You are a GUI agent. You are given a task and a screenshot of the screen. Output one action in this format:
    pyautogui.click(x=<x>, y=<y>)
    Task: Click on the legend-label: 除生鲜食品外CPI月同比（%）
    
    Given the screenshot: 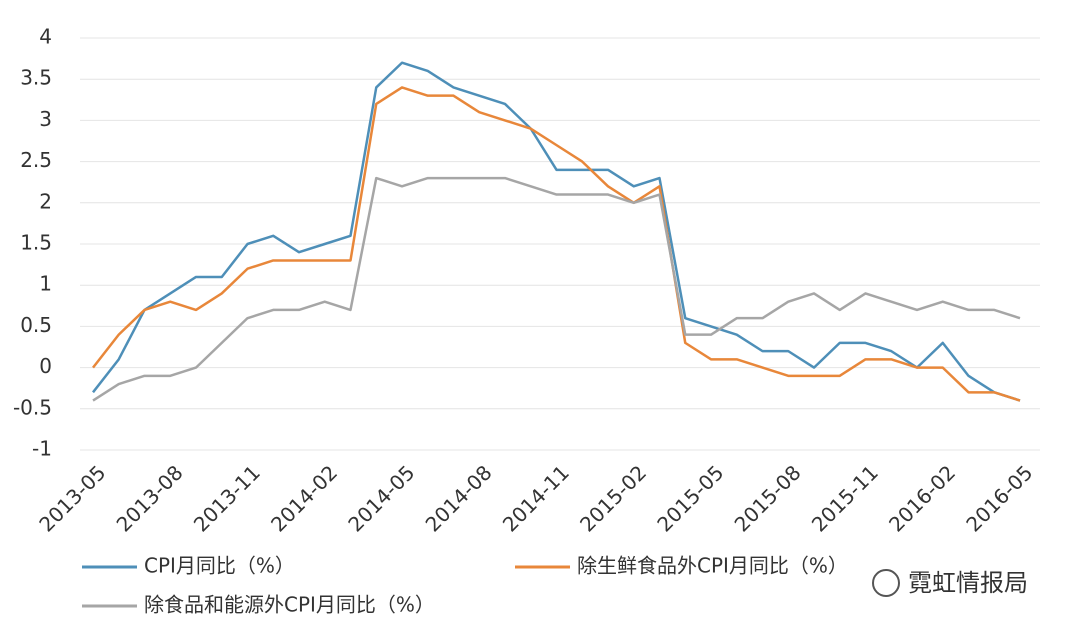 What is the action you would take?
    pyautogui.click(x=712, y=566)
    